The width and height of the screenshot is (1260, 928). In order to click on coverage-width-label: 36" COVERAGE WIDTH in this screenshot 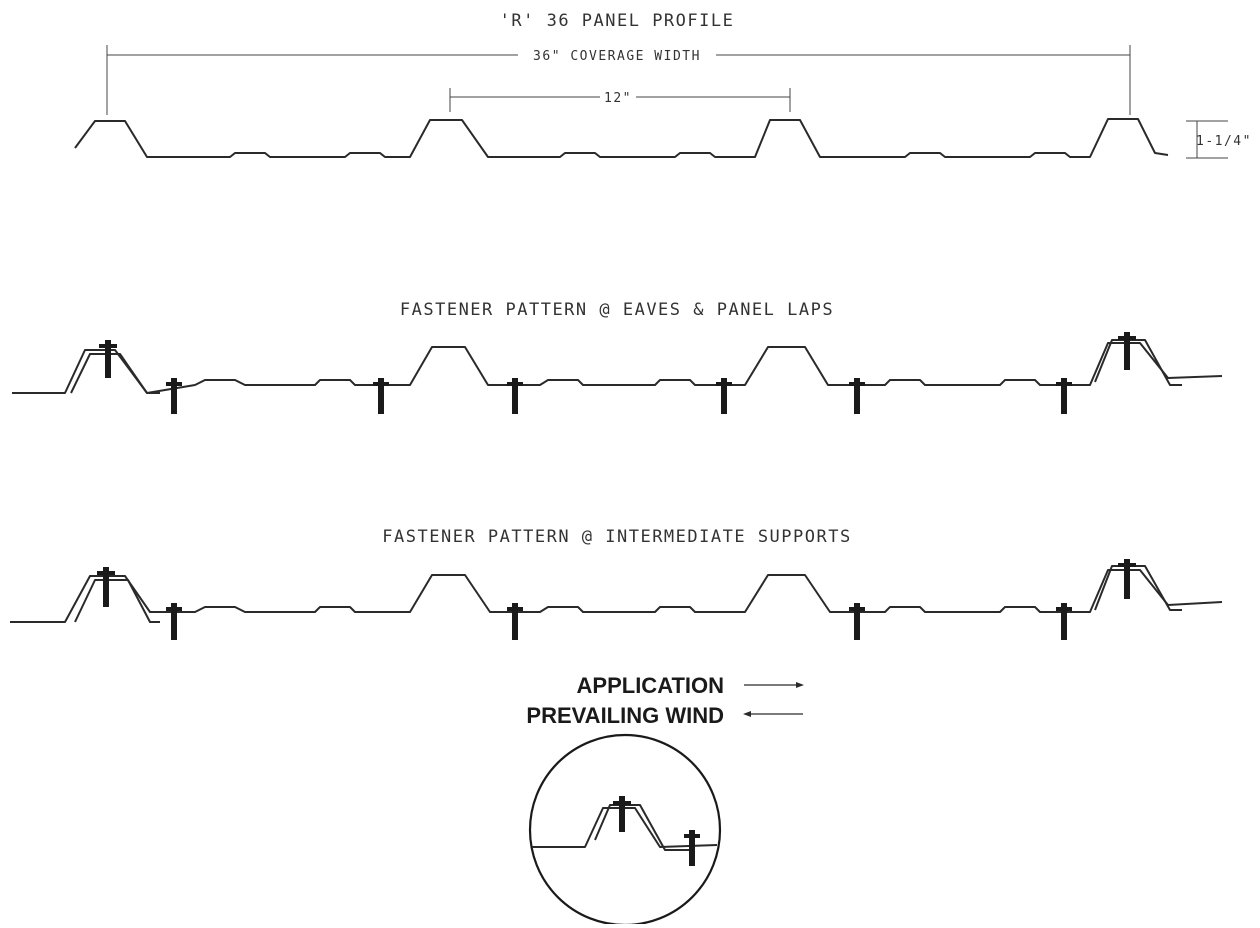, I will do `click(617, 56)`.